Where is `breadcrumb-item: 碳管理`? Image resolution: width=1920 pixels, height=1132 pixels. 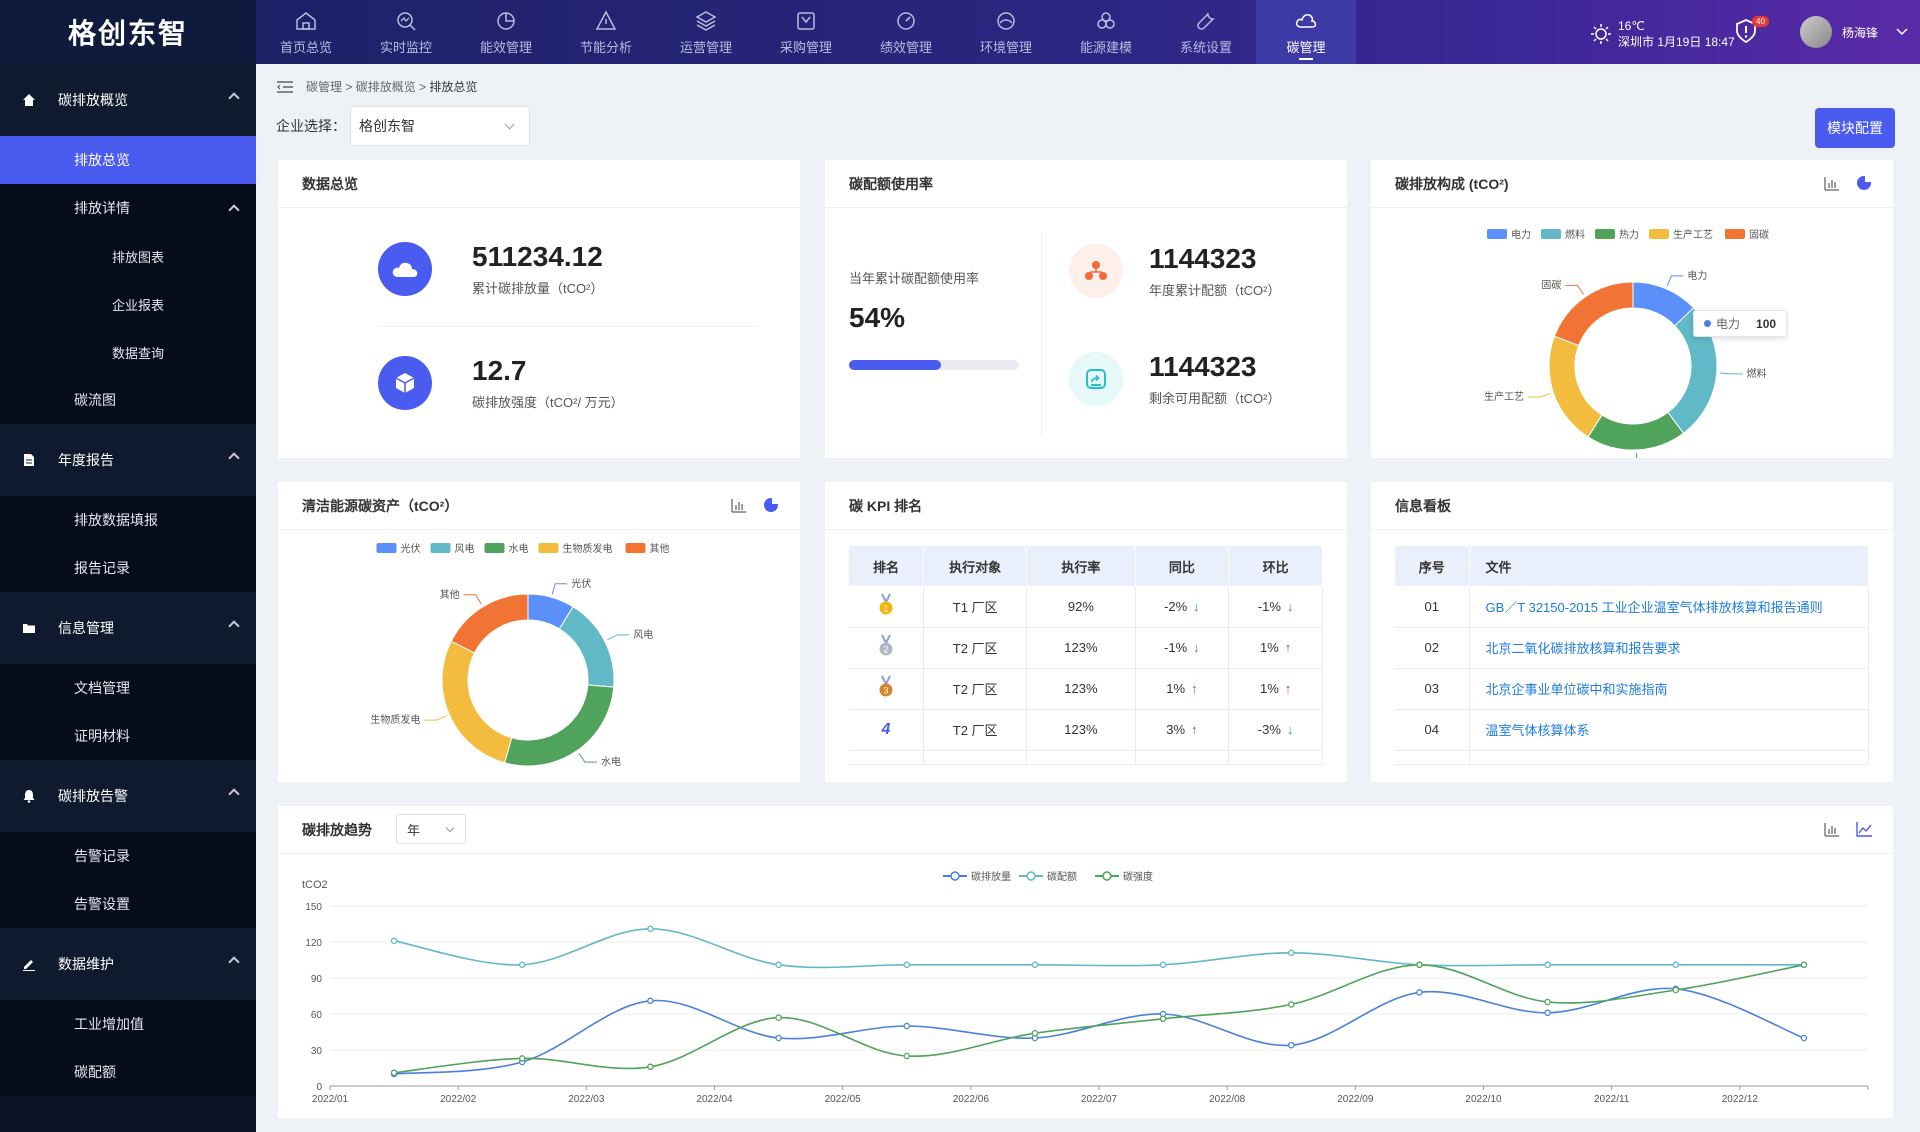 breadcrumb-item: 碳管理 is located at coordinates (324, 87).